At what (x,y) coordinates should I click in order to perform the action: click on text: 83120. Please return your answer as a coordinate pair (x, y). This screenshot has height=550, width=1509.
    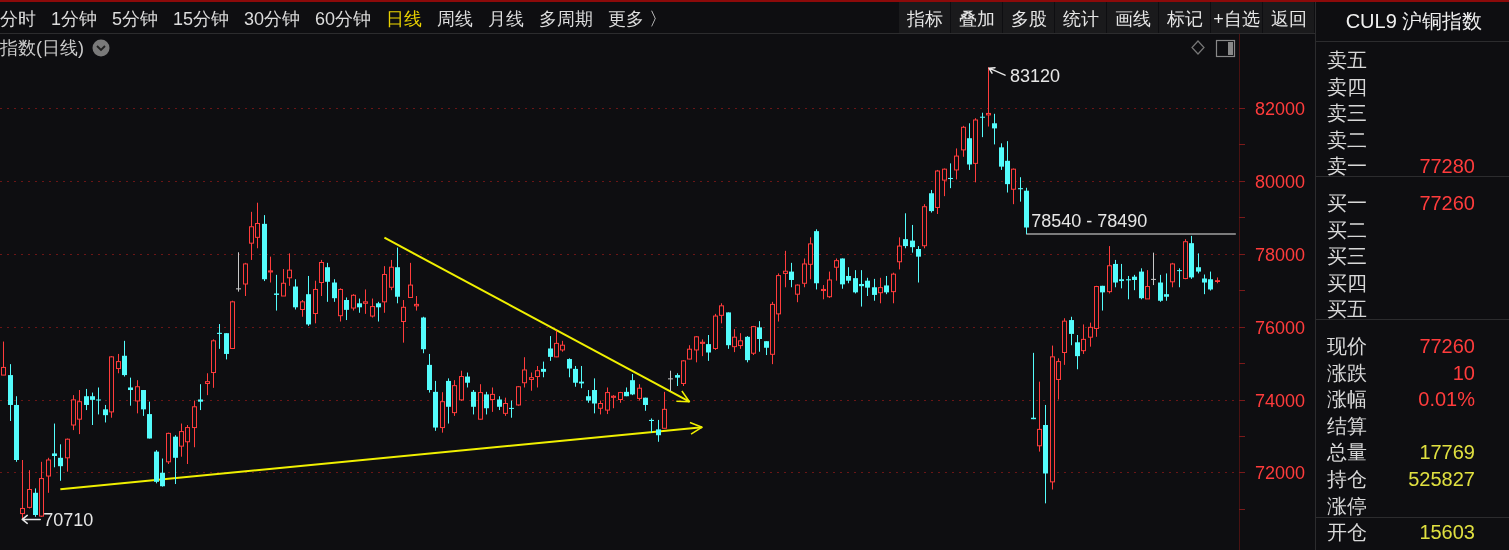
    Looking at the image, I should click on (1035, 76).